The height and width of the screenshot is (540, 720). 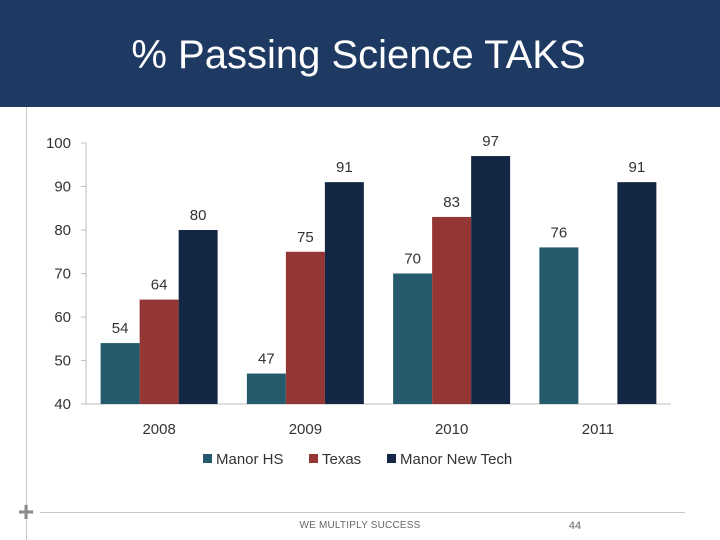 What do you see at coordinates (456, 459) in the screenshot?
I see `legend-label: Manor New Tech` at bounding box center [456, 459].